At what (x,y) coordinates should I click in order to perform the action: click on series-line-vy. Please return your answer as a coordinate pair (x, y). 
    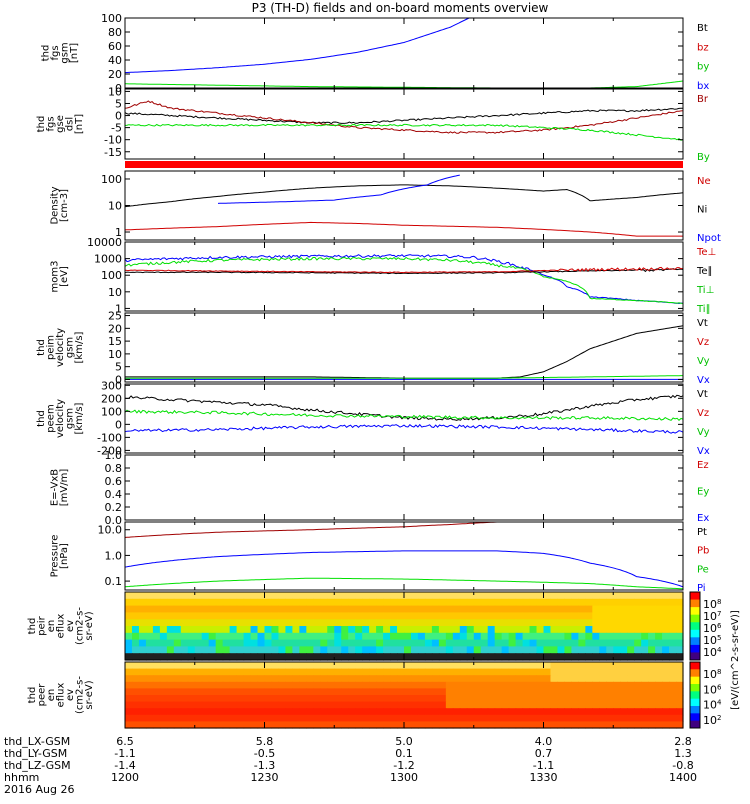
    Looking at the image, I should click on (404, 377).